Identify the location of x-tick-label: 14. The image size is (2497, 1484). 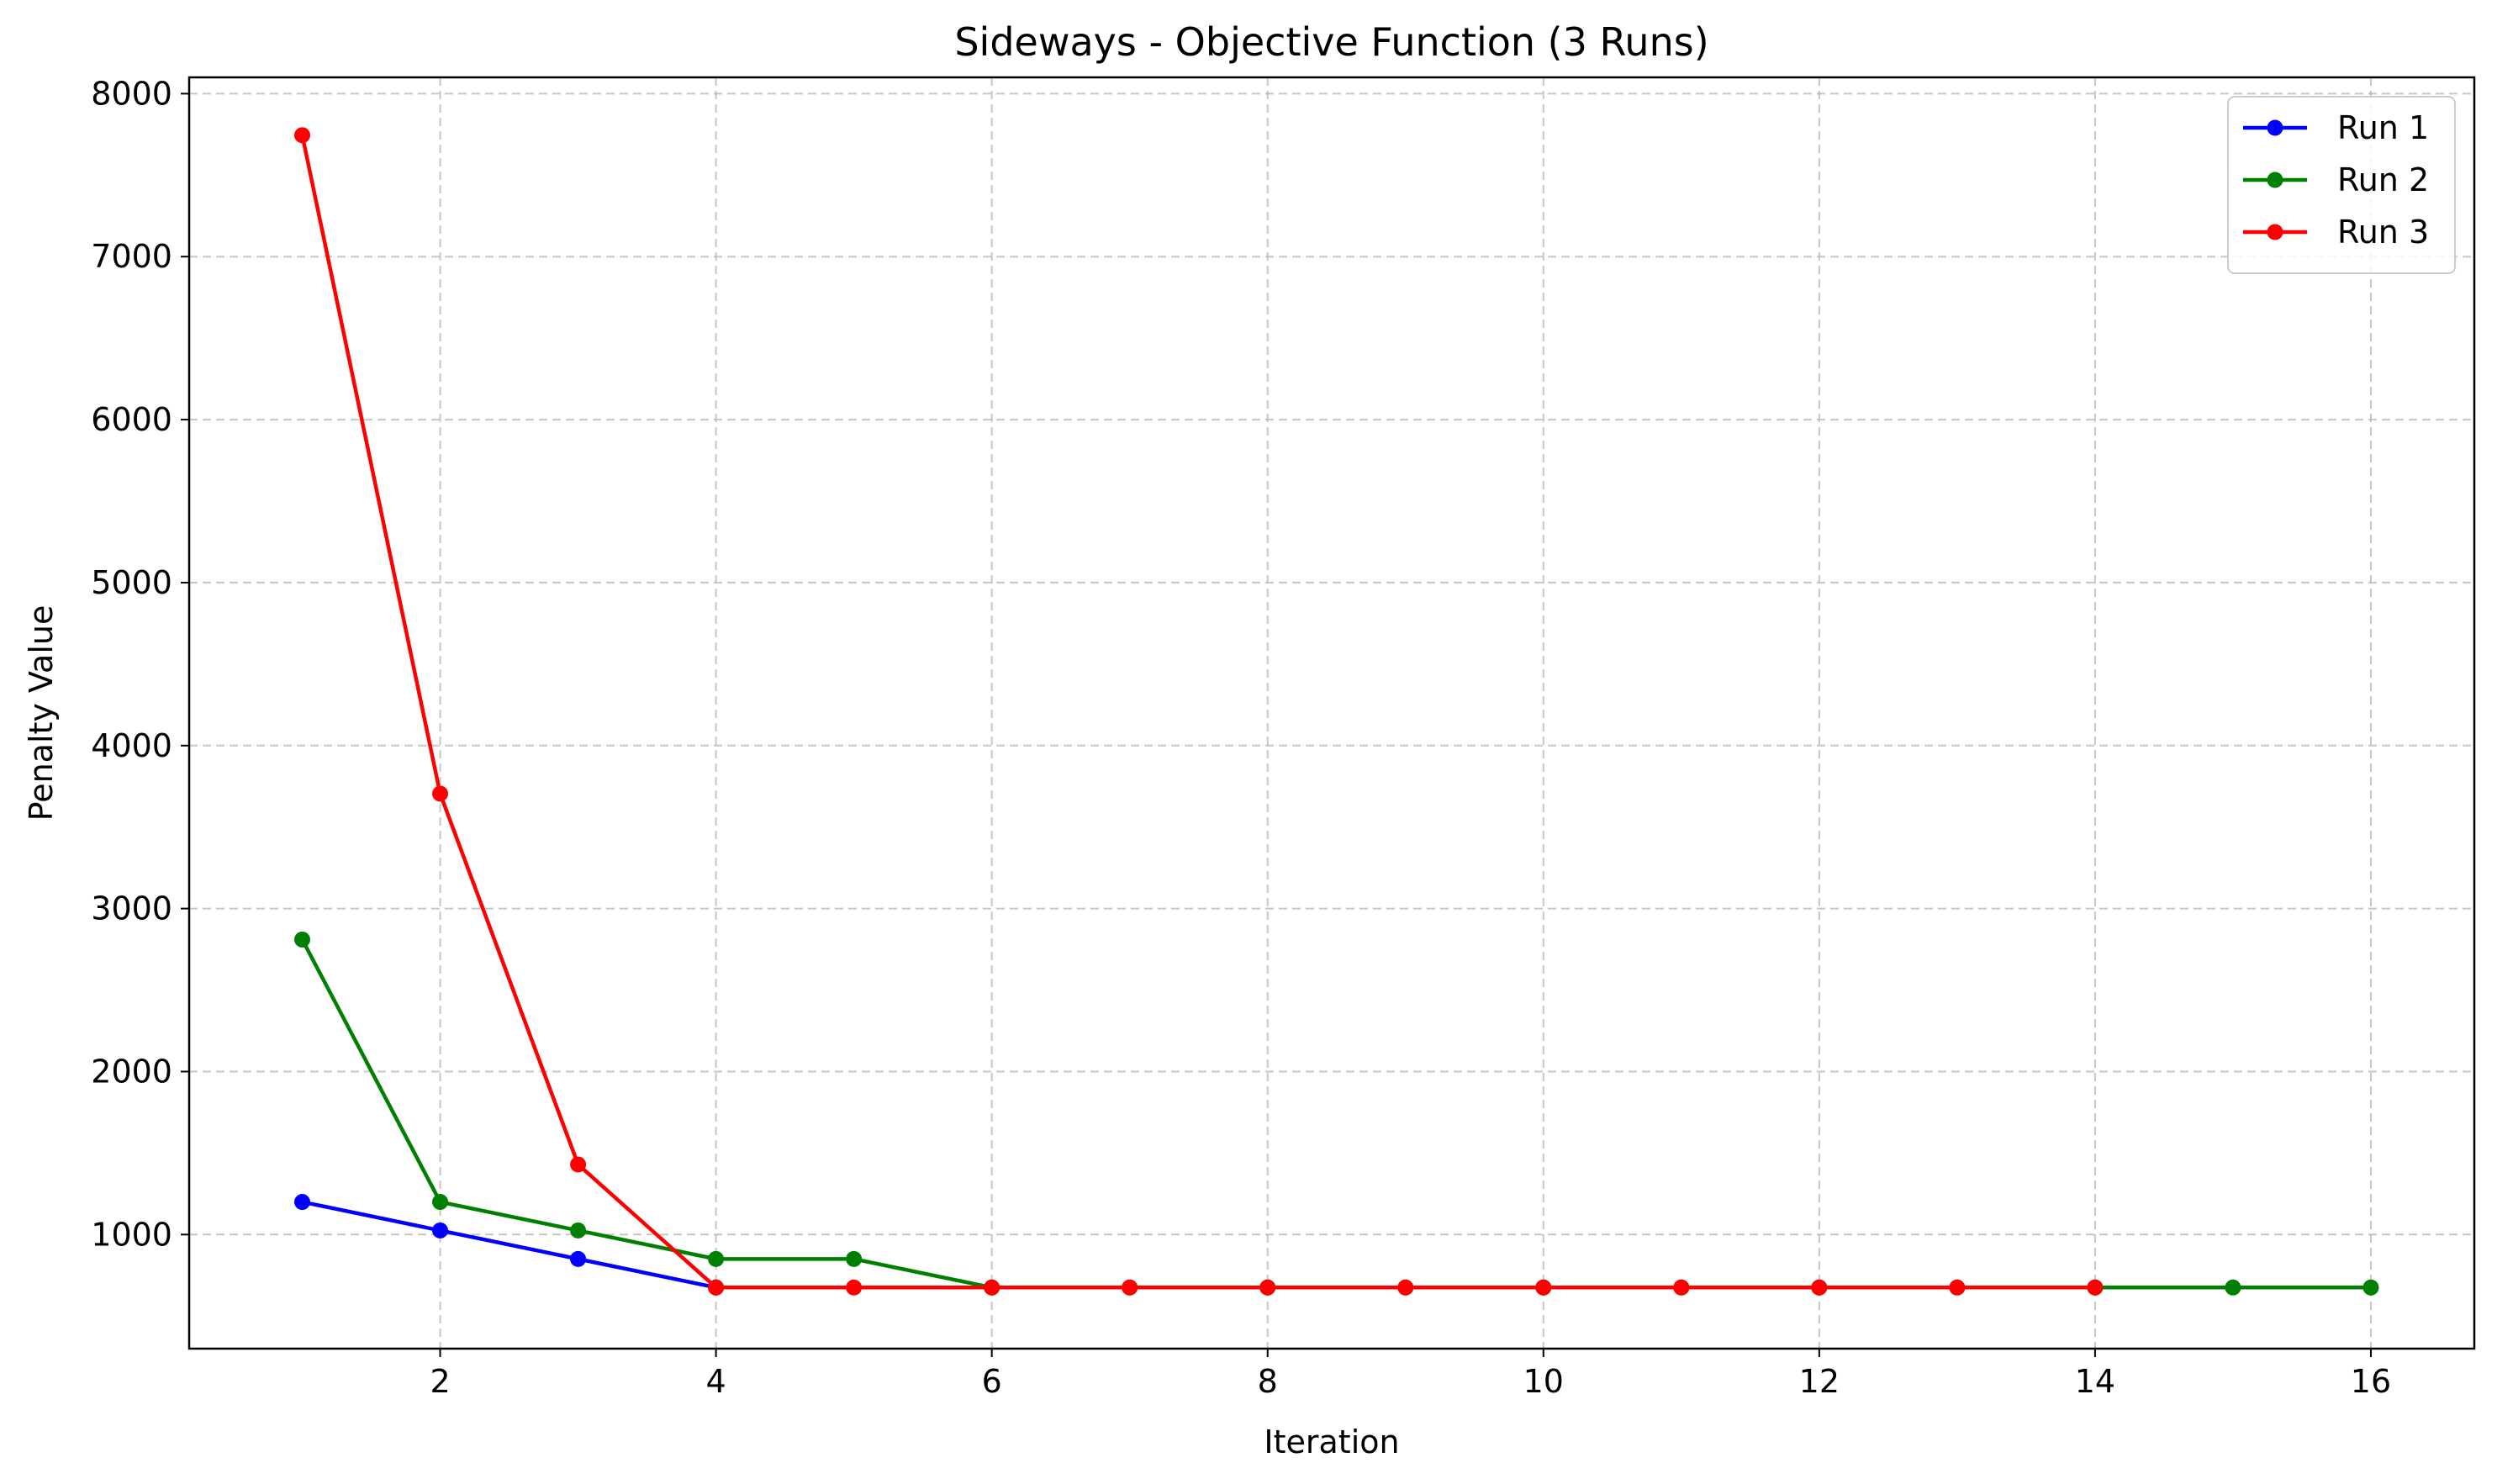
(2095, 1381).